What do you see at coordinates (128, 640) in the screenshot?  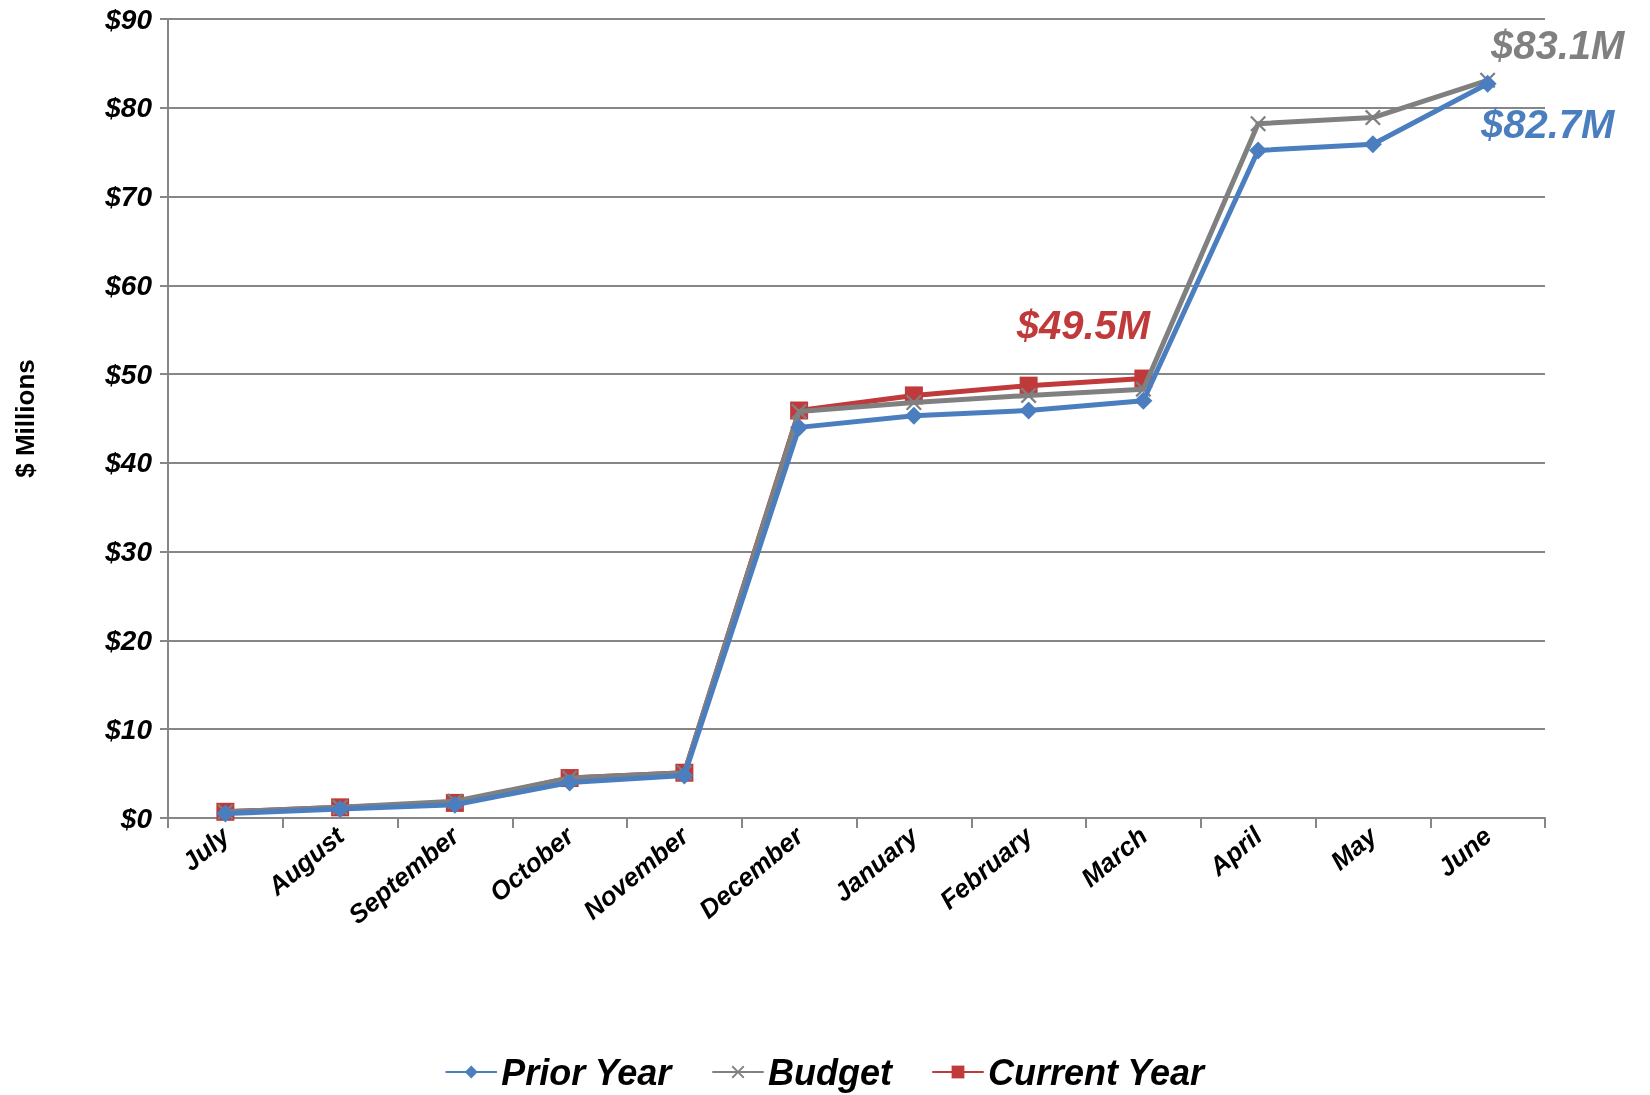 I see `y-tick-label: $20` at bounding box center [128, 640].